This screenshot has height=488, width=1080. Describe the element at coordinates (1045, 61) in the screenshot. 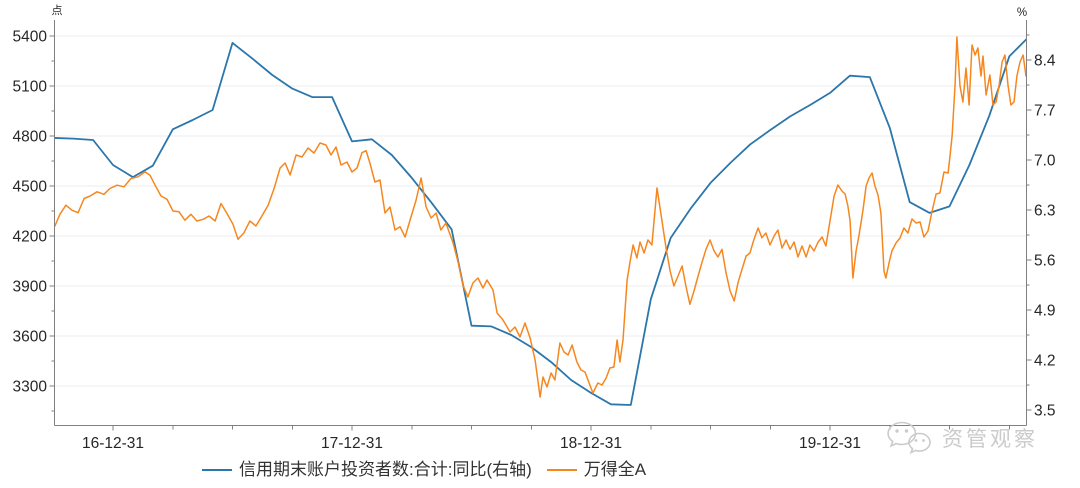

I see `svg-text: 8.4` at that location.